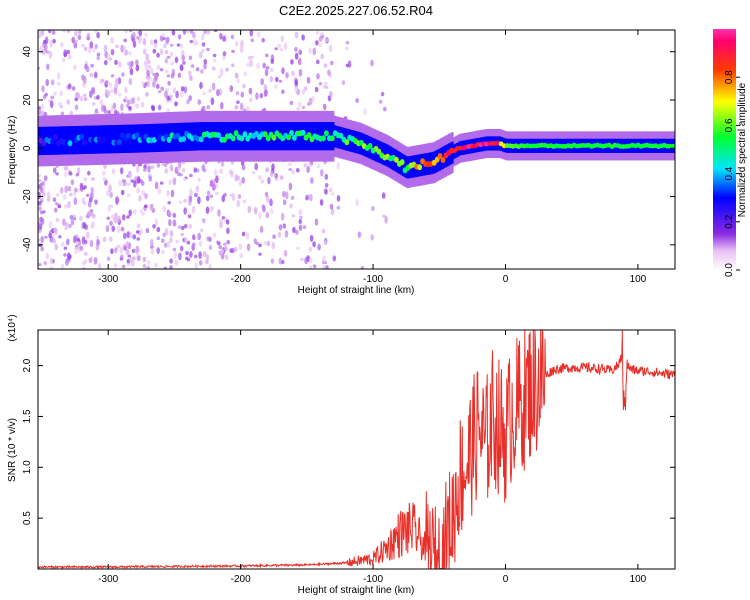 This screenshot has height=600, width=750. Describe the element at coordinates (241, 579) in the screenshot. I see `x-tick-label: -200` at that location.